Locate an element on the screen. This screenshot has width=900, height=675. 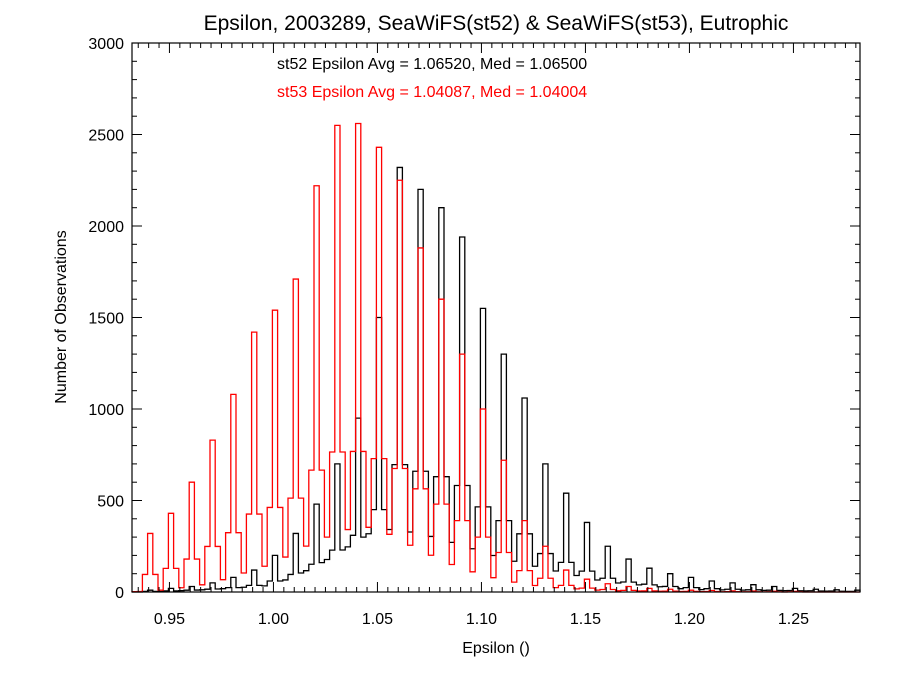
x-axis-label: Epsilon () is located at coordinates (496, 648).